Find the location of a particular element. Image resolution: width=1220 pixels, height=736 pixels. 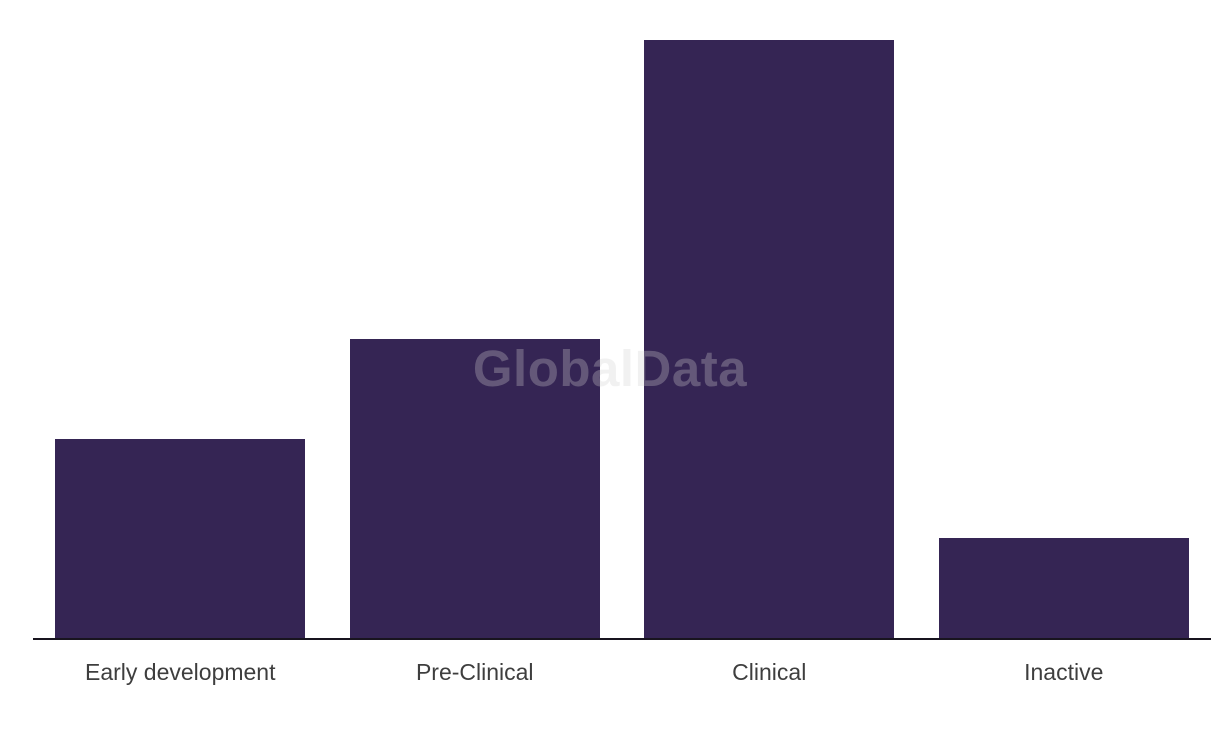

bar-early-development is located at coordinates (180, 538).